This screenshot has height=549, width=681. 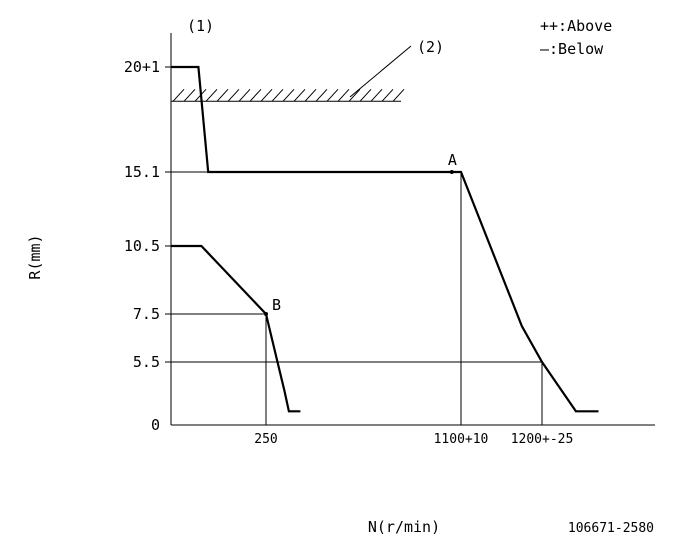 I want to click on point-label-b: B, so click(x=276, y=305).